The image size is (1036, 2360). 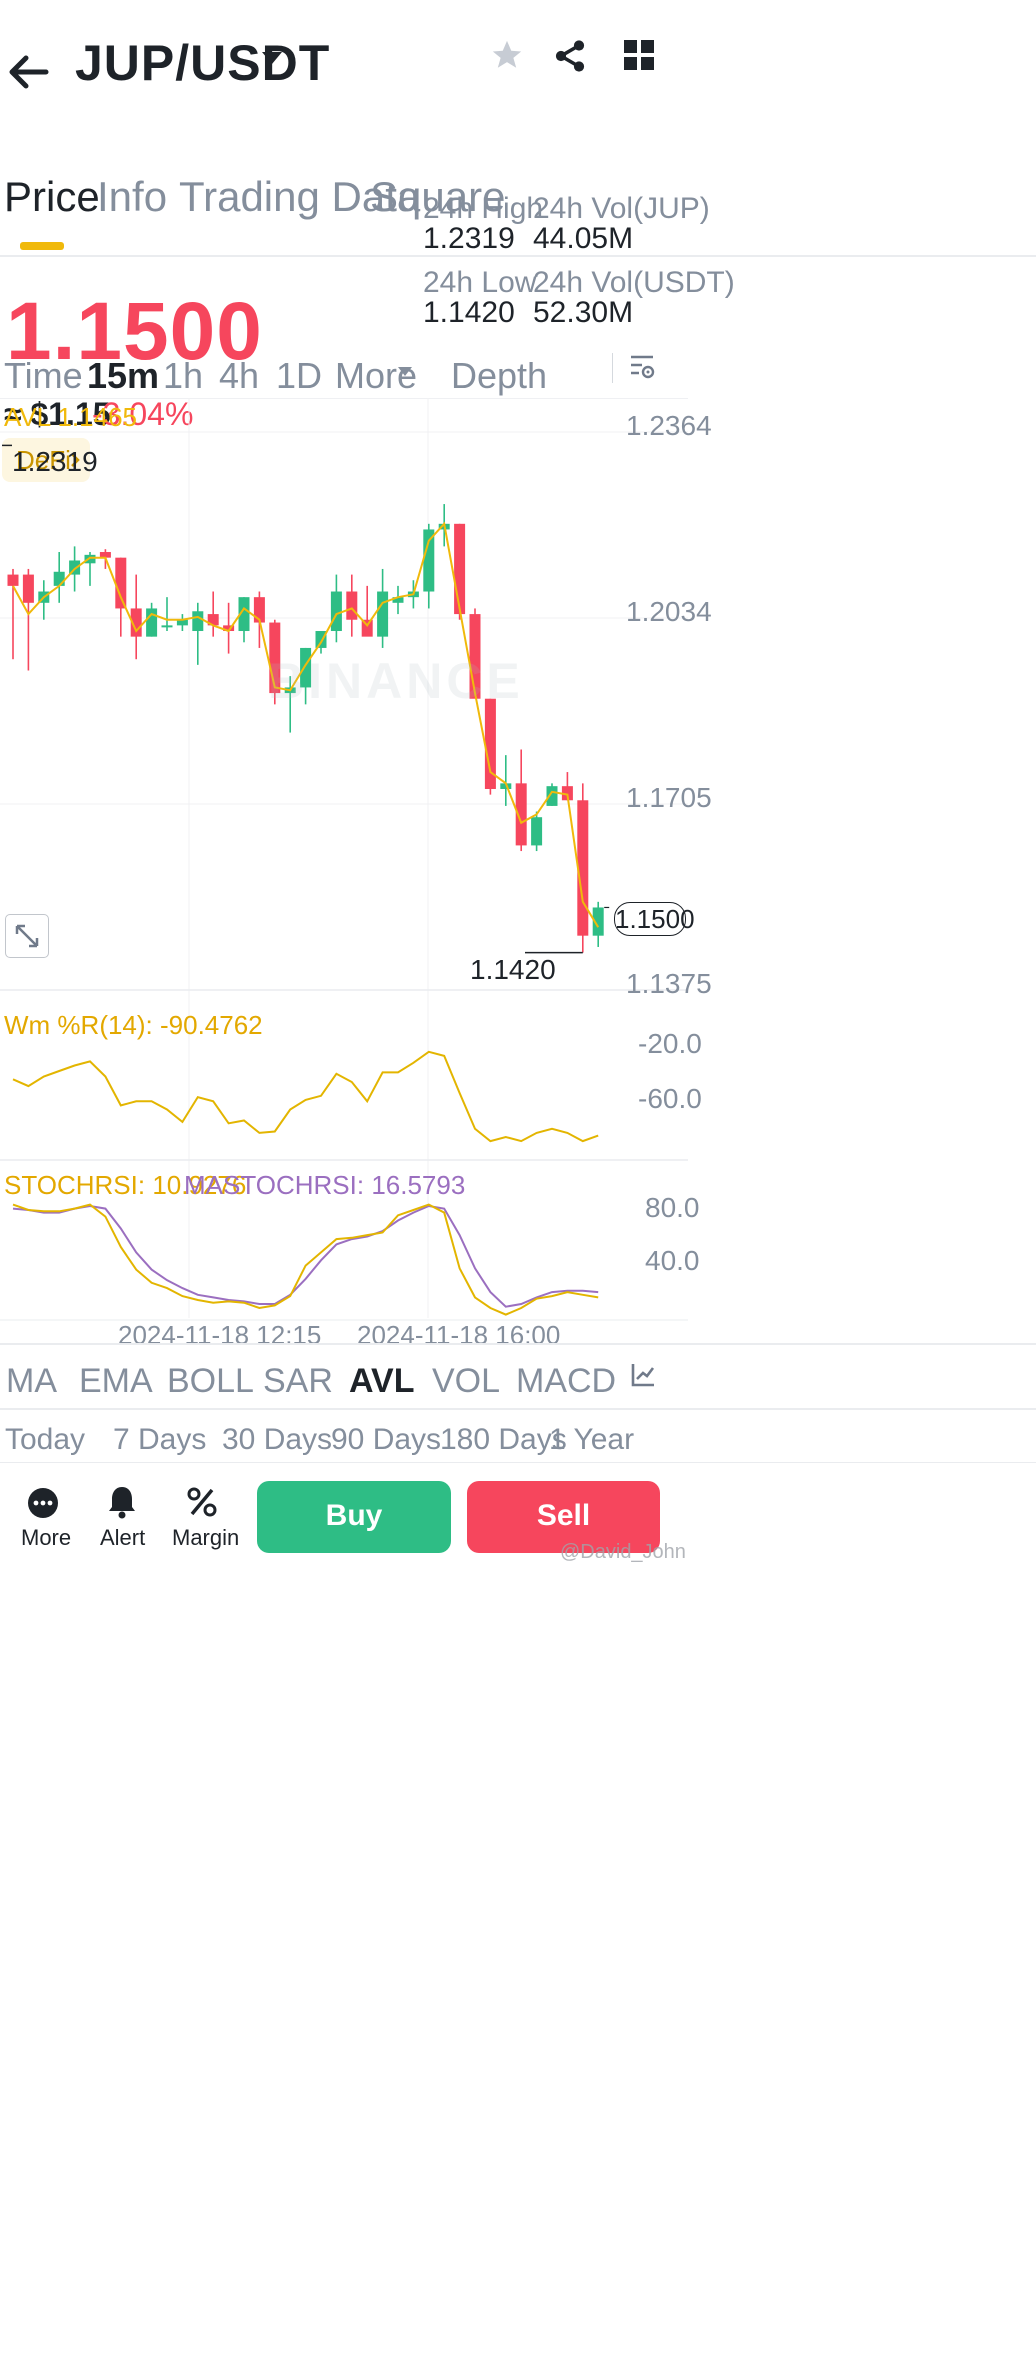 What do you see at coordinates (143, 414) in the screenshot?
I see `change-percent: -3.04%` at bounding box center [143, 414].